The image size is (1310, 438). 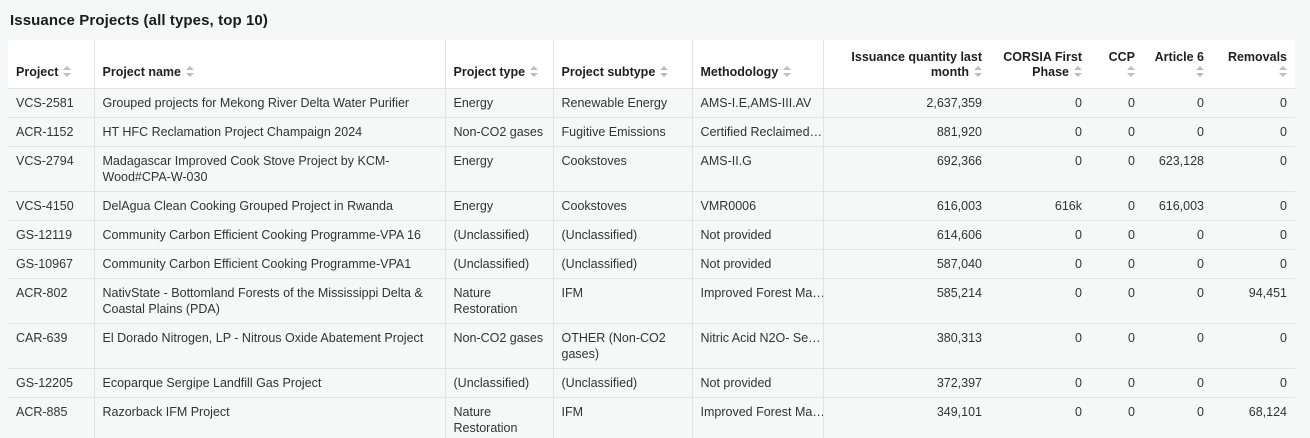 I want to click on cell: Fugitive Emissions, so click(x=623, y=131).